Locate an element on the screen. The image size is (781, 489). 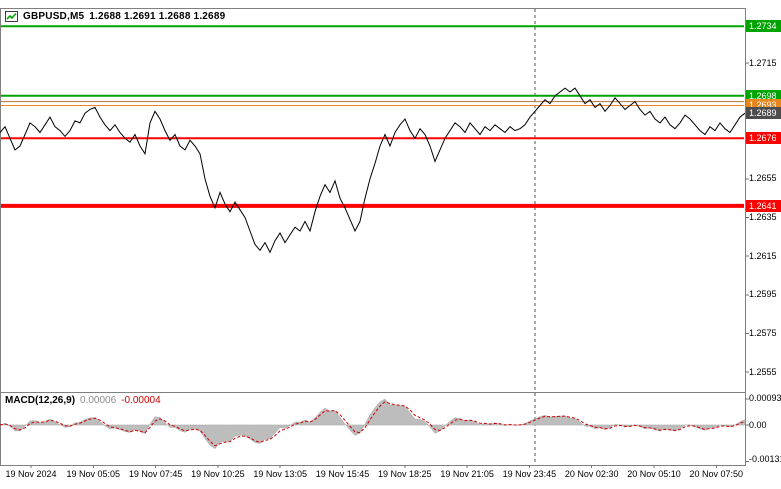
time-axis-label: 19 Nov 13:05 is located at coordinates (280, 474).